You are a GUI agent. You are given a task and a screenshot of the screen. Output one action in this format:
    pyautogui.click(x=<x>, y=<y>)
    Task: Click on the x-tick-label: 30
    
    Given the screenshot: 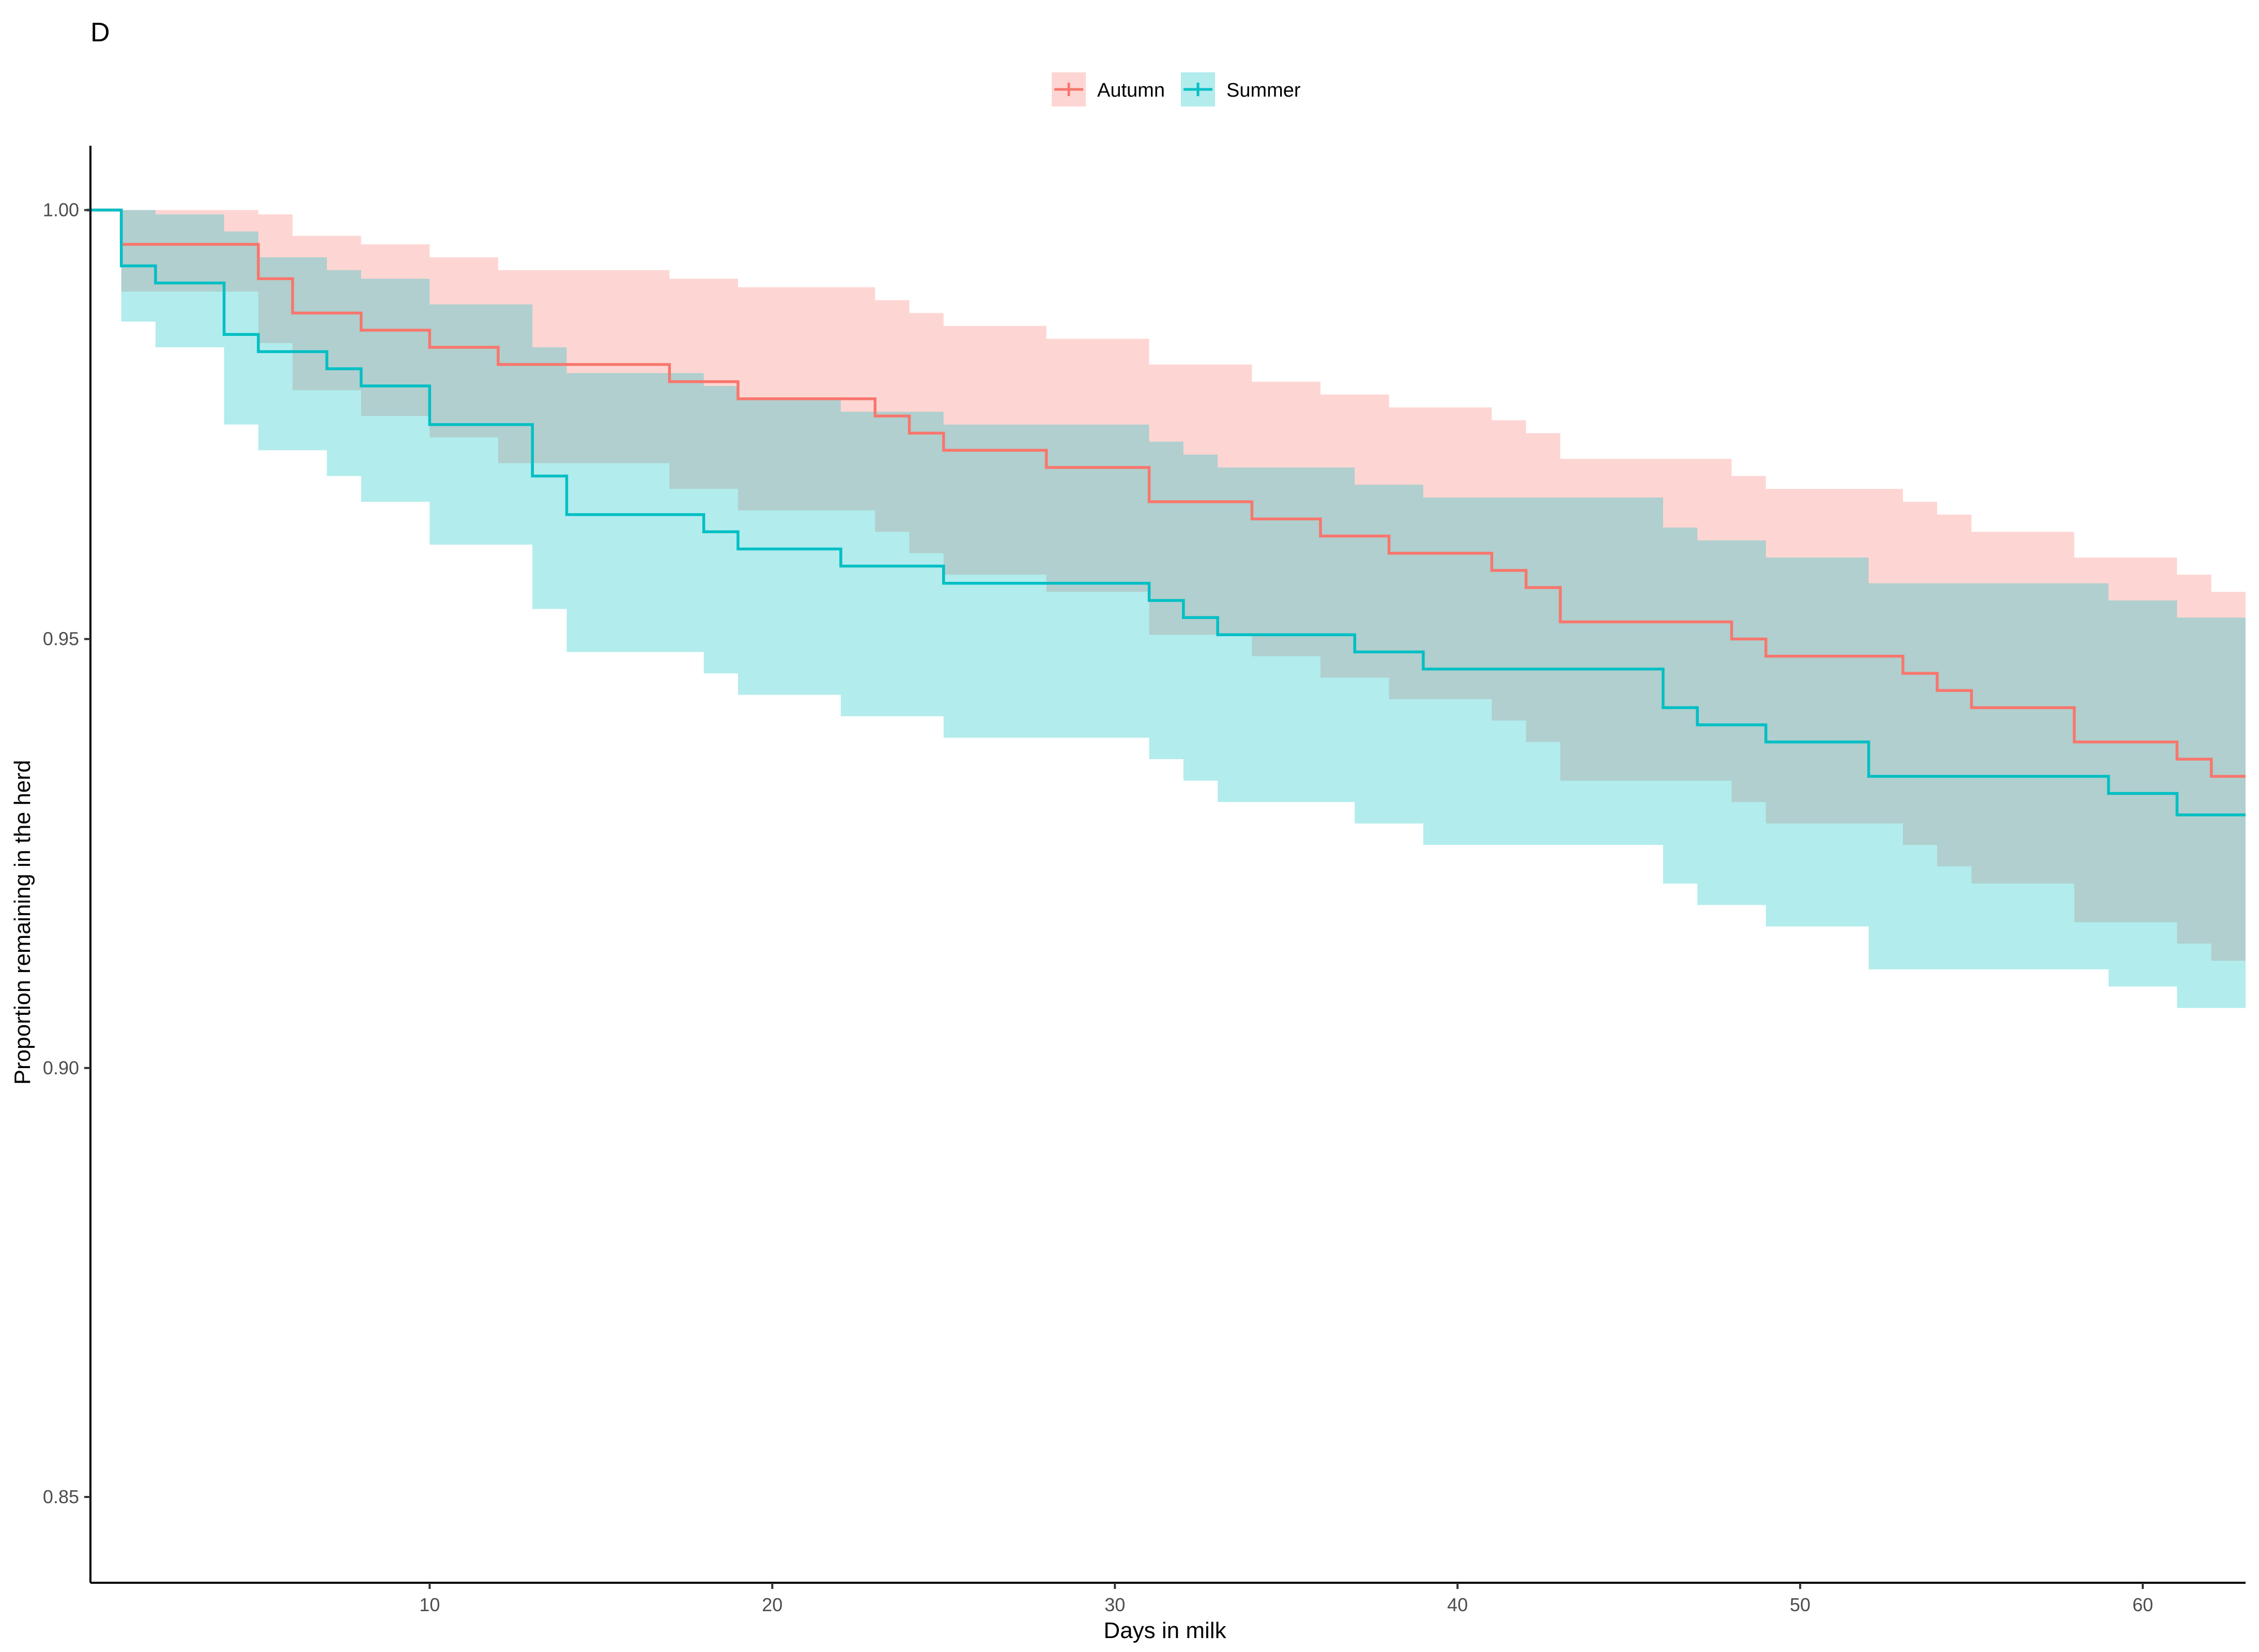 What is the action you would take?
    pyautogui.click(x=1114, y=1605)
    